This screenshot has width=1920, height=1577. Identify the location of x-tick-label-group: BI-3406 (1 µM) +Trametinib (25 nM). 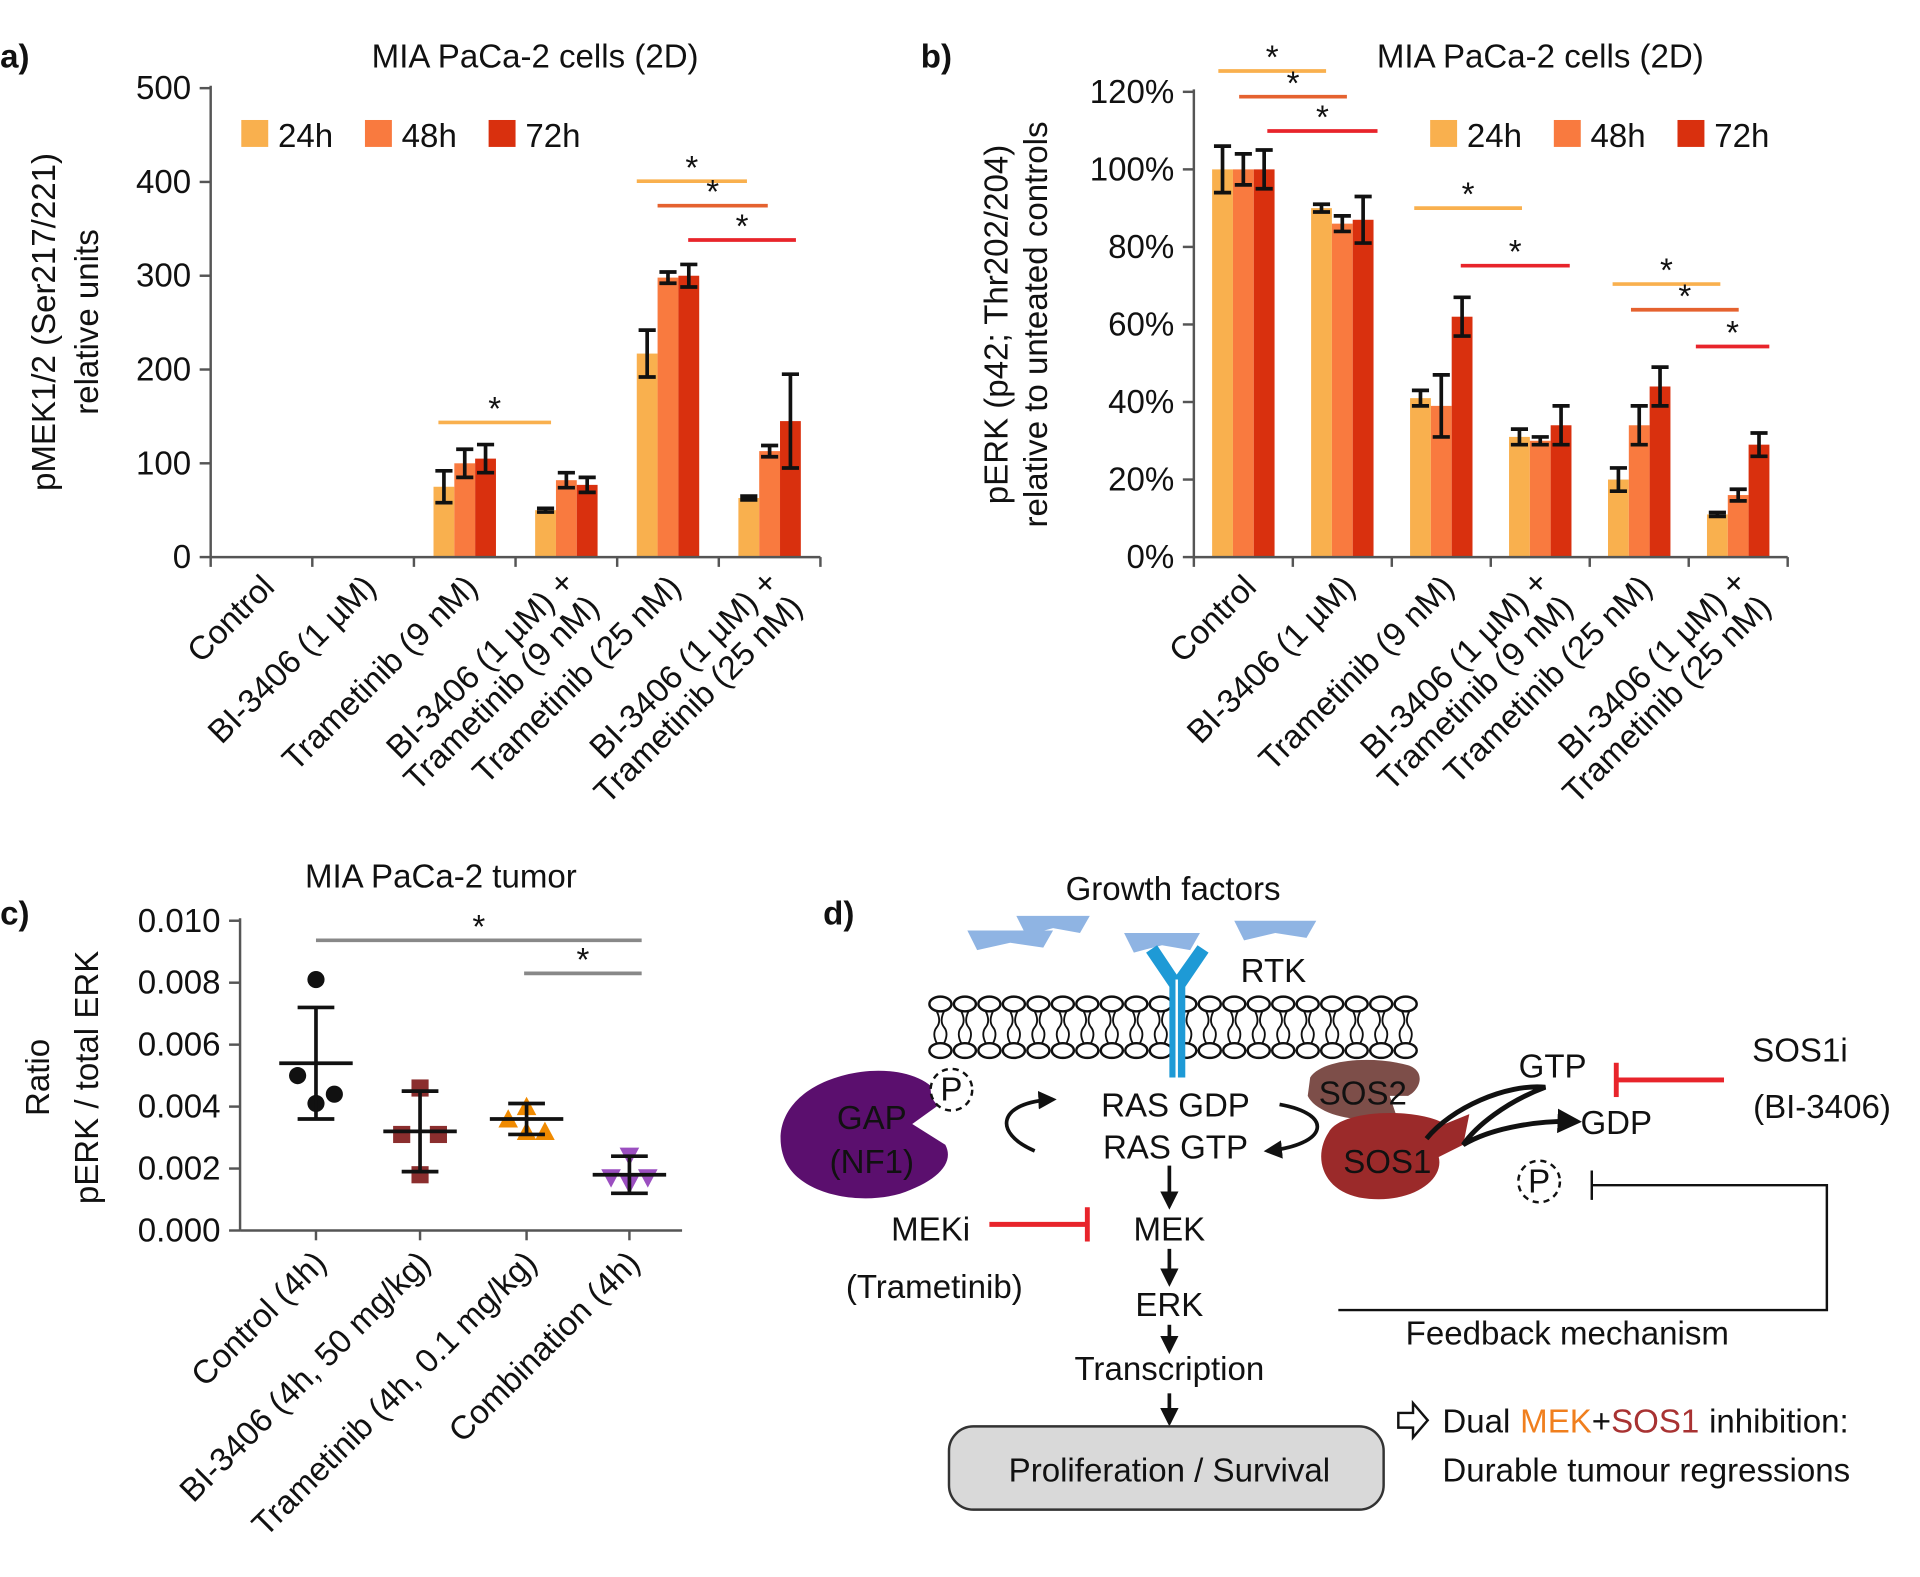
(1664, 687).